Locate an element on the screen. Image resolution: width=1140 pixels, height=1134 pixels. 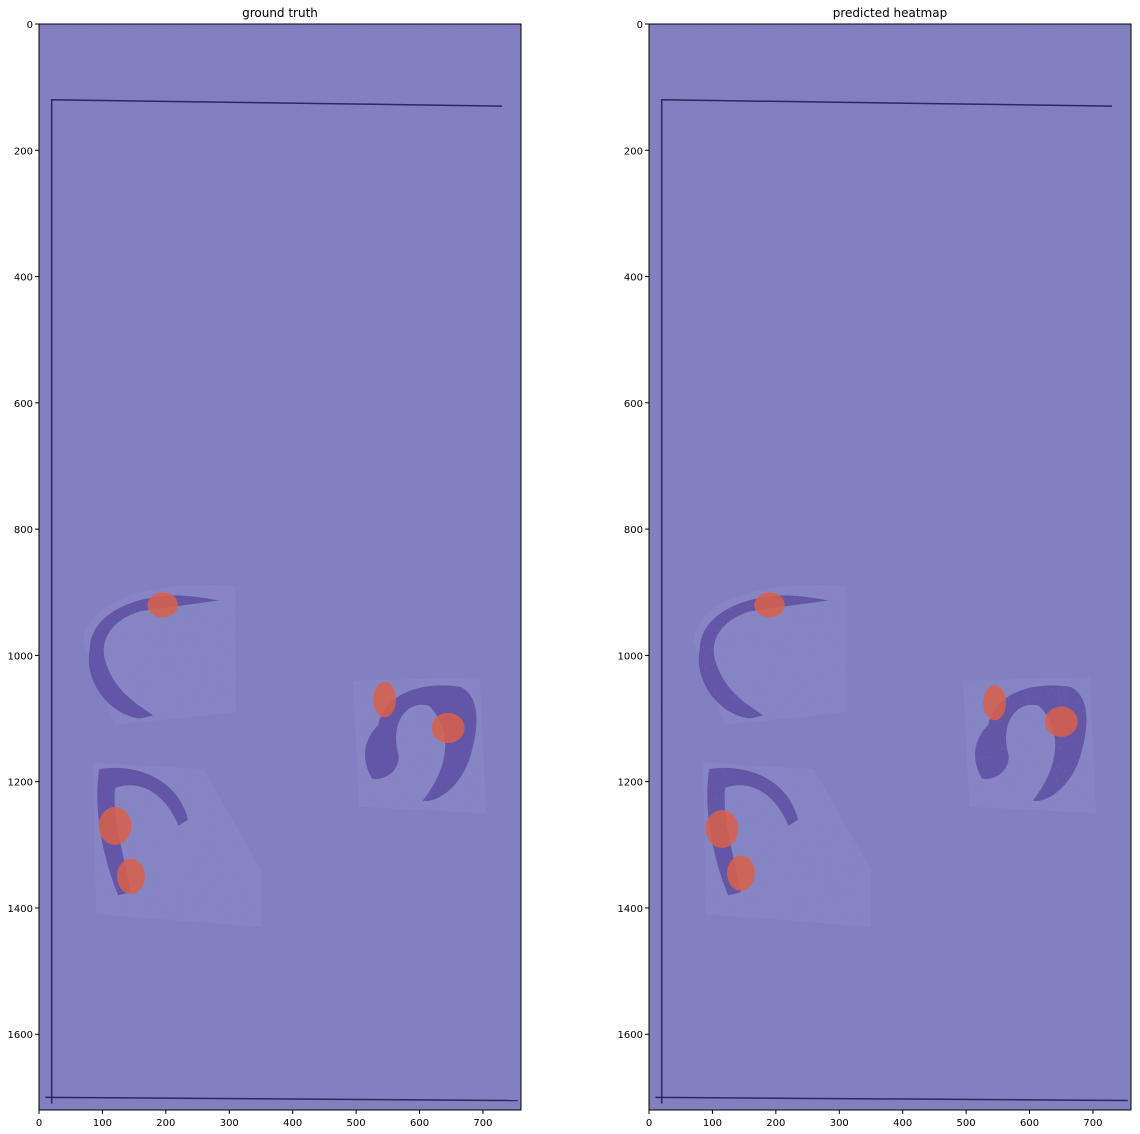
section-bottom-left is located at coordinates (143, 831).